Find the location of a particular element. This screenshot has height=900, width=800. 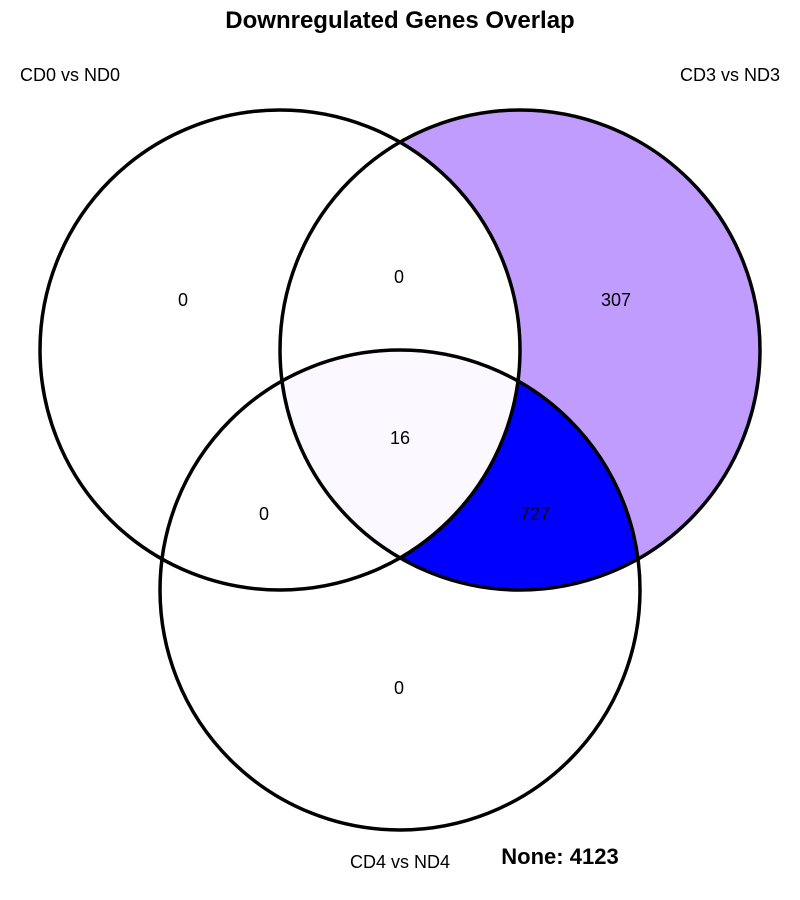

count-c-only: 0 is located at coordinates (399, 688).